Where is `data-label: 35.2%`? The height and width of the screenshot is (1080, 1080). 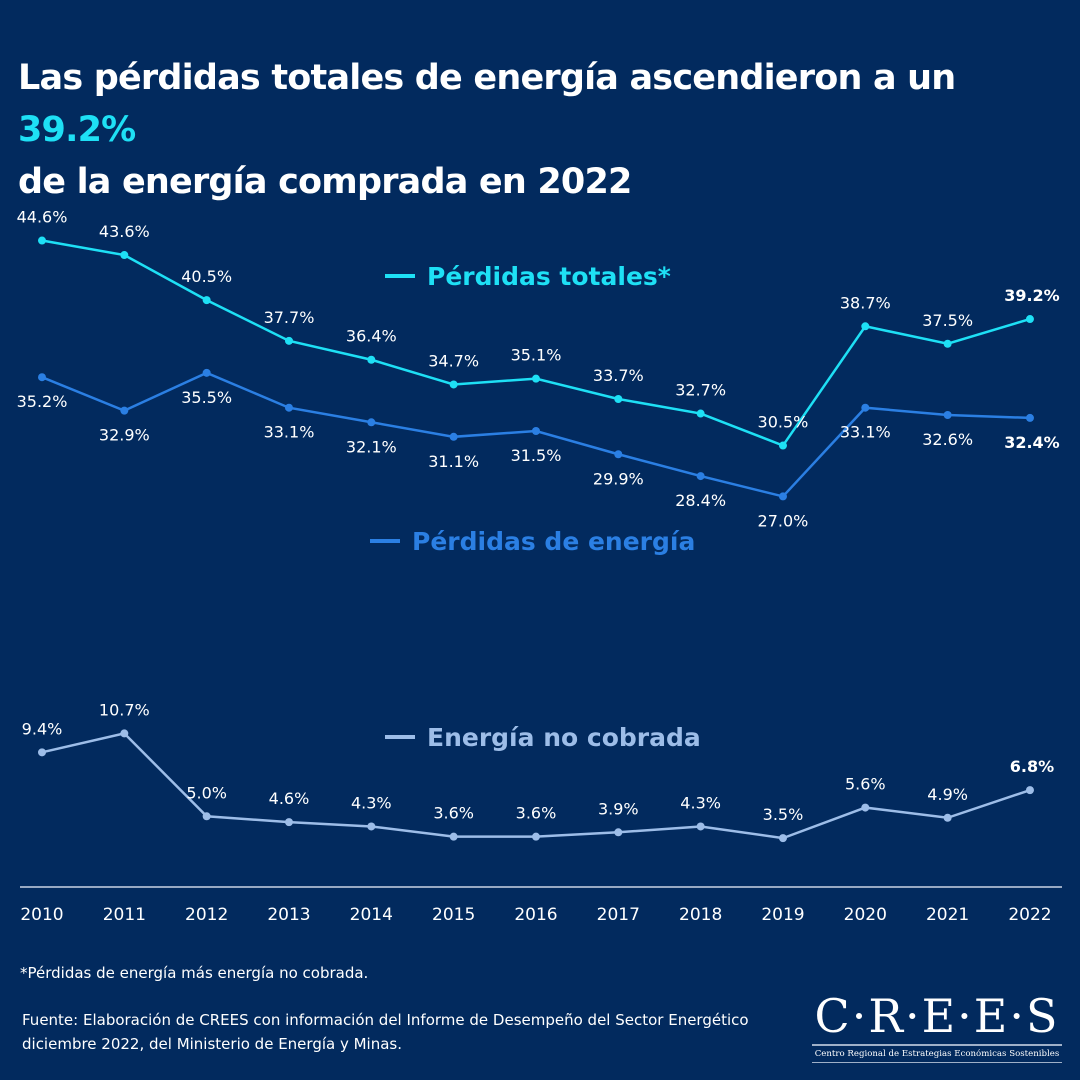 data-label: 35.2% is located at coordinates (42, 401).